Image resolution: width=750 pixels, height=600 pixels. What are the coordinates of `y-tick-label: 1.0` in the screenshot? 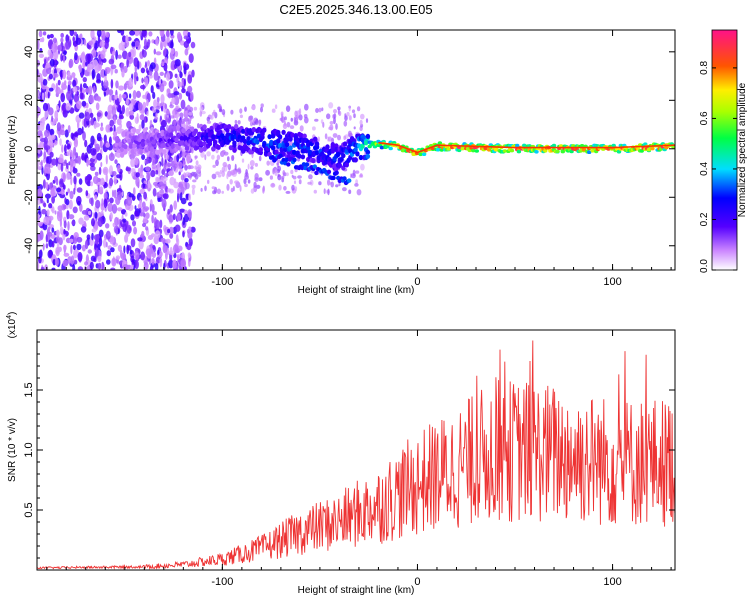 It's located at (29, 449).